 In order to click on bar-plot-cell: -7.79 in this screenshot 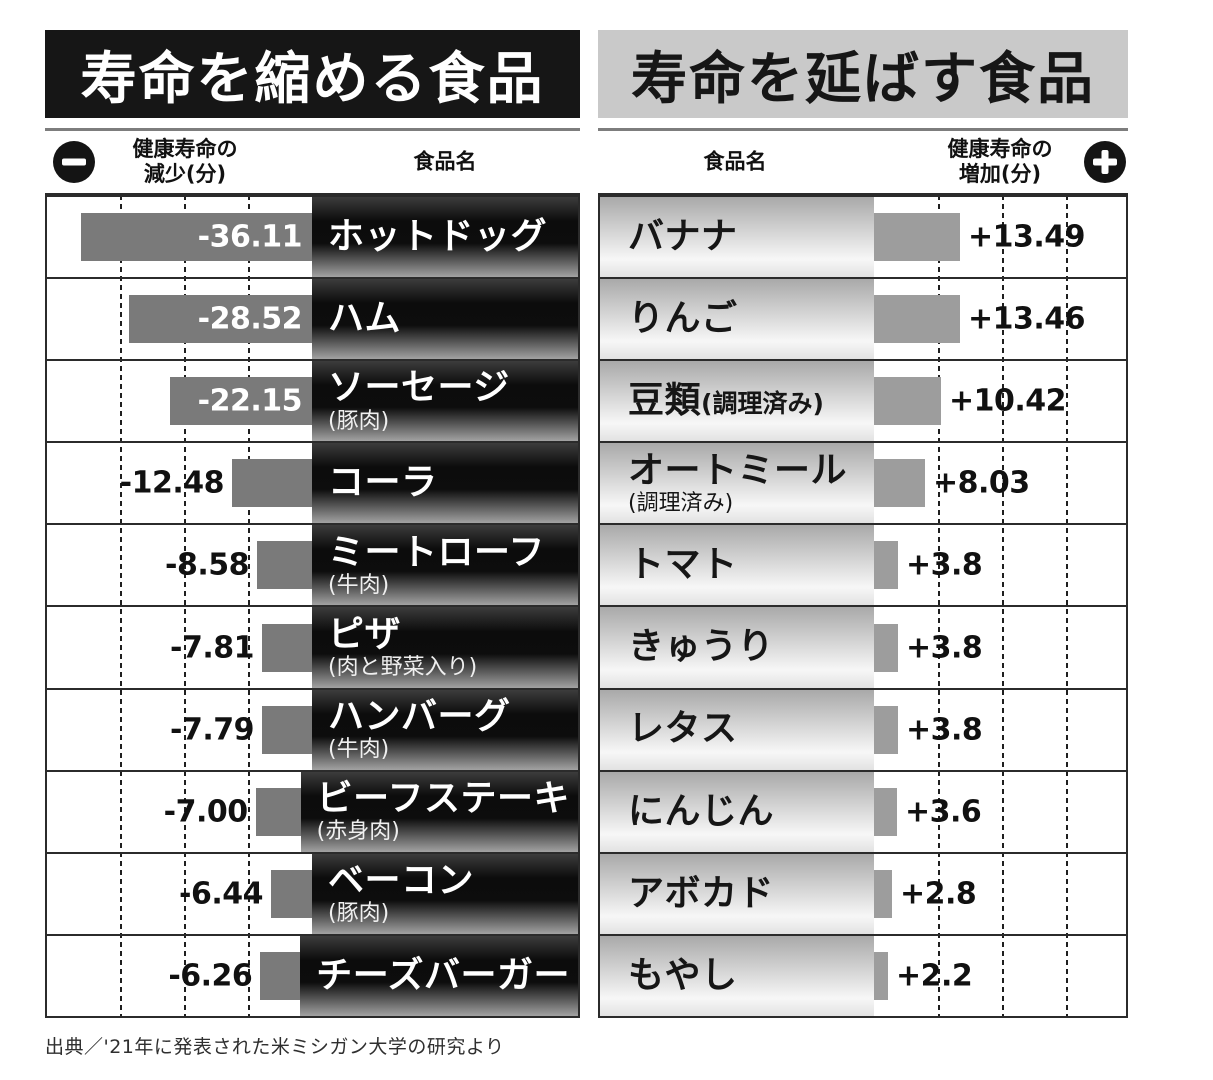, I will do `click(179, 730)`.